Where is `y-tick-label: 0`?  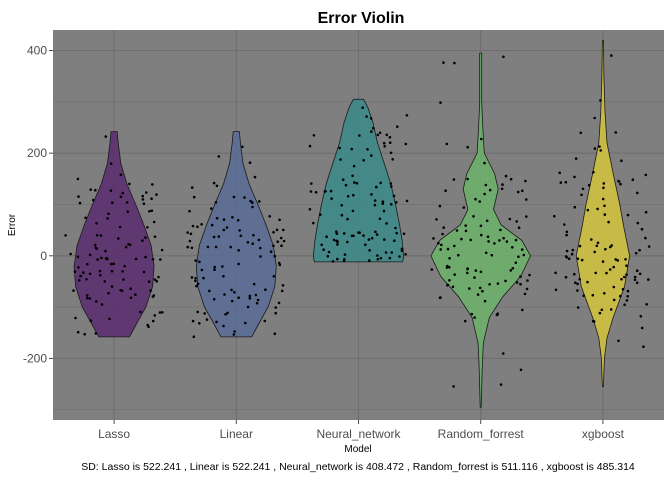 y-tick-label: 0 is located at coordinates (43, 256).